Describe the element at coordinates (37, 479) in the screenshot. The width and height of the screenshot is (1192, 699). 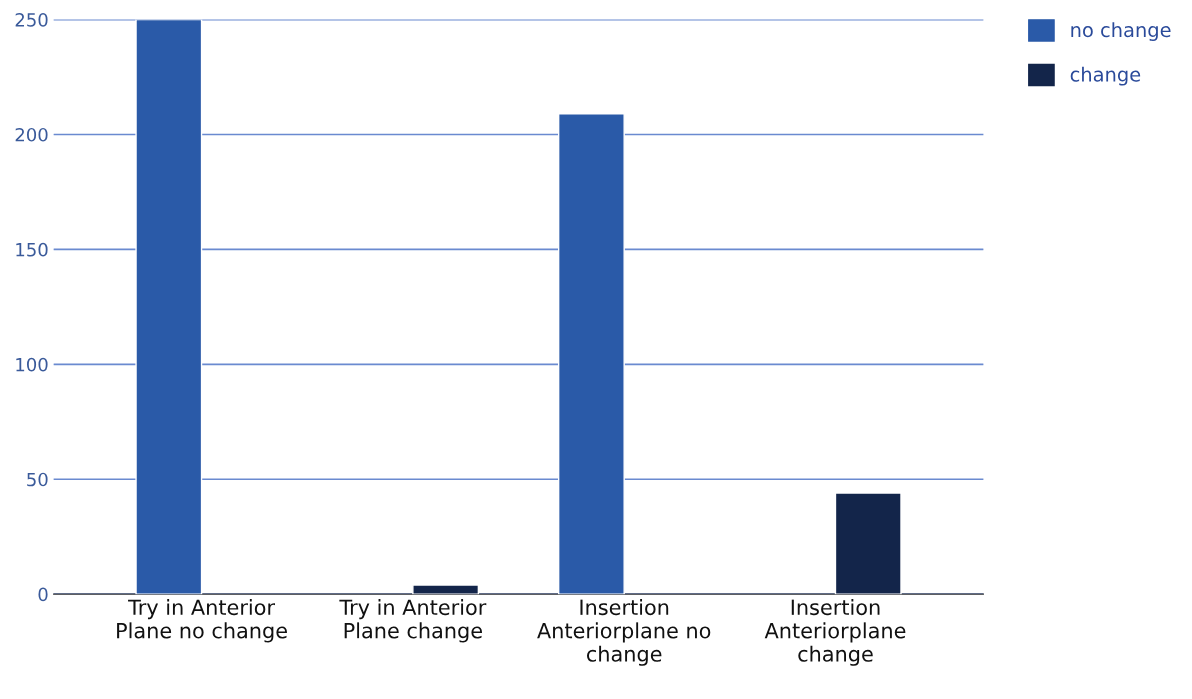
I see `y-tick-label: 50` at that location.